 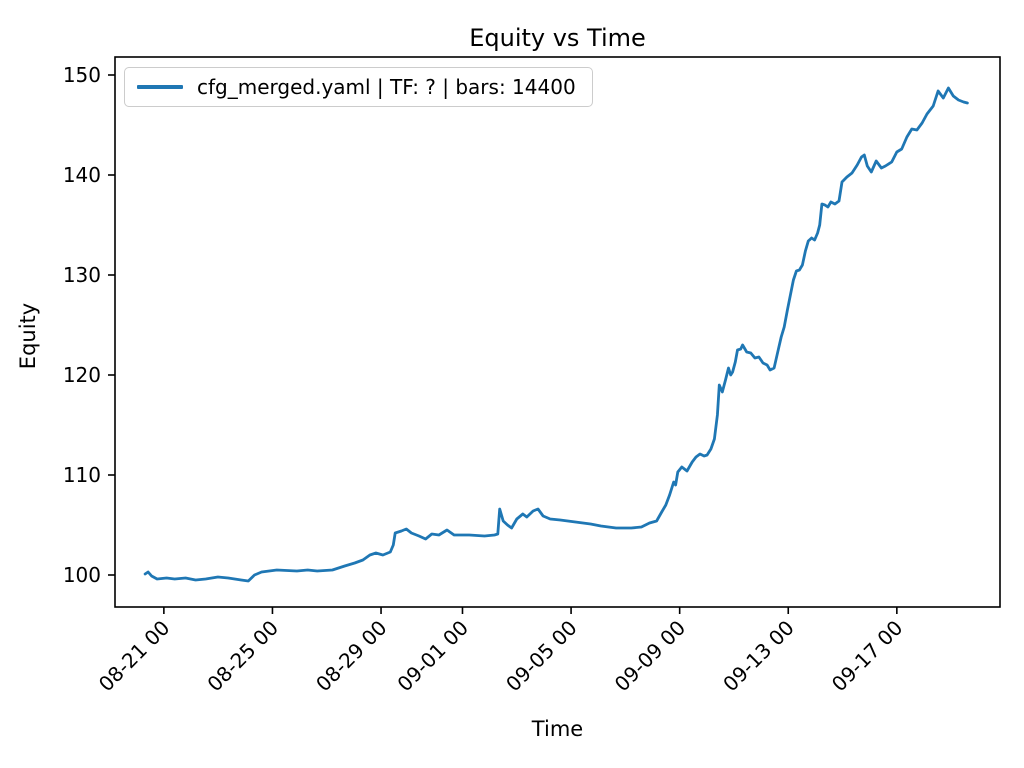 I want to click on y-tick-label: 130, so click(x=82, y=275).